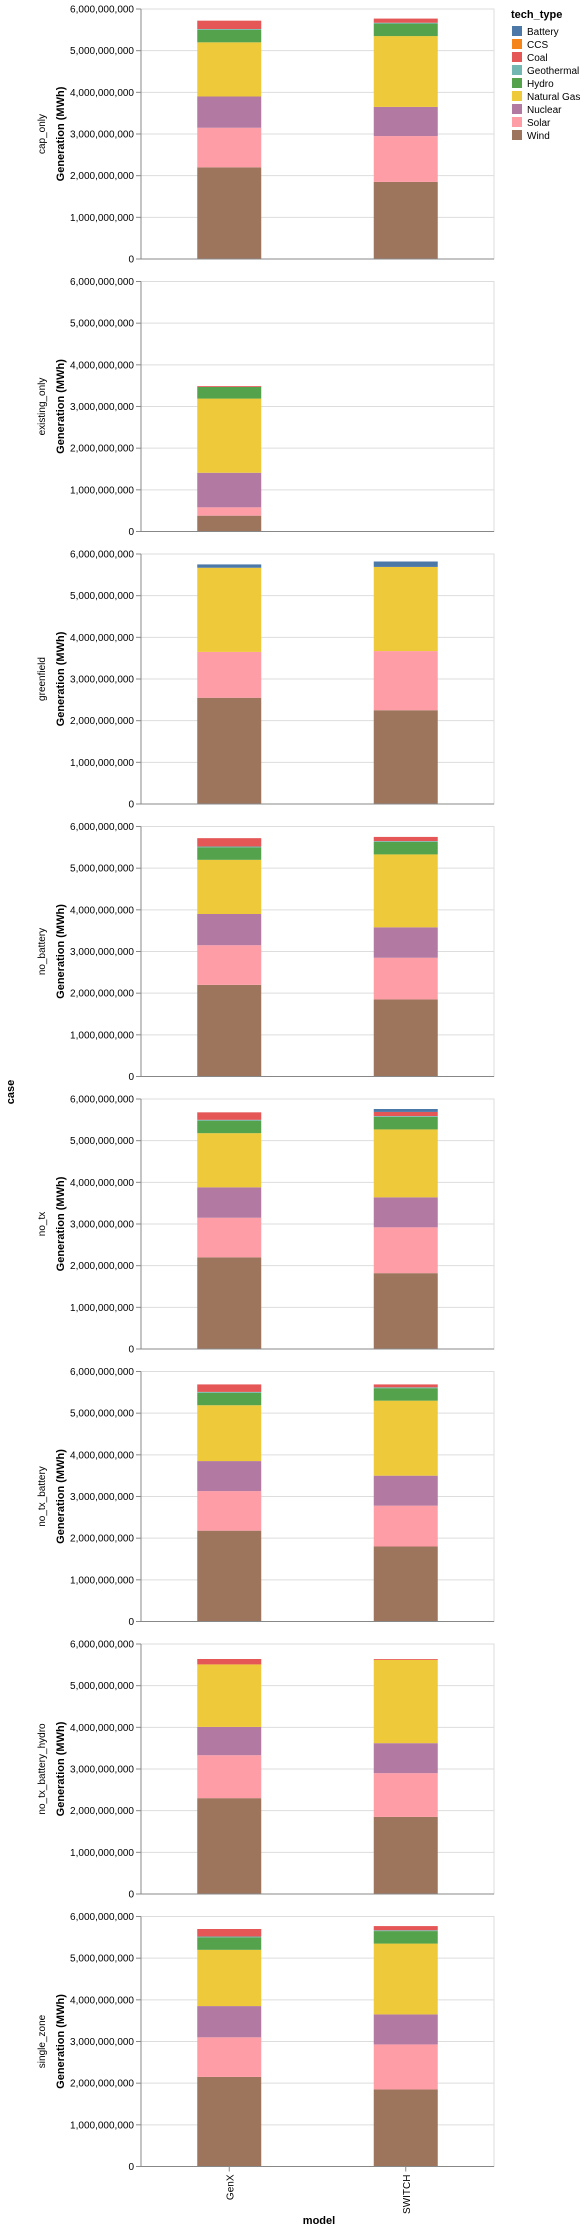 This screenshot has width=587, height=2232. I want to click on case-label: existing_only, so click(42, 407).